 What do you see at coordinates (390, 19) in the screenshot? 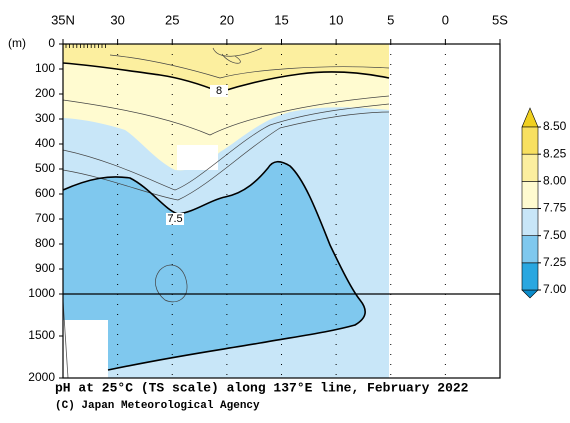
I see `x-tick-label: 5` at bounding box center [390, 19].